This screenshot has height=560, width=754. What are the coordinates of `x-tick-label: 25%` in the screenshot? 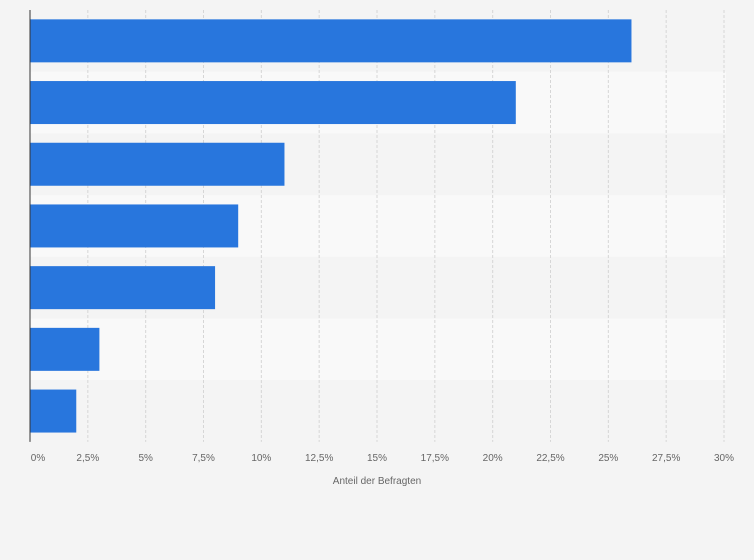 It's located at (608, 458).